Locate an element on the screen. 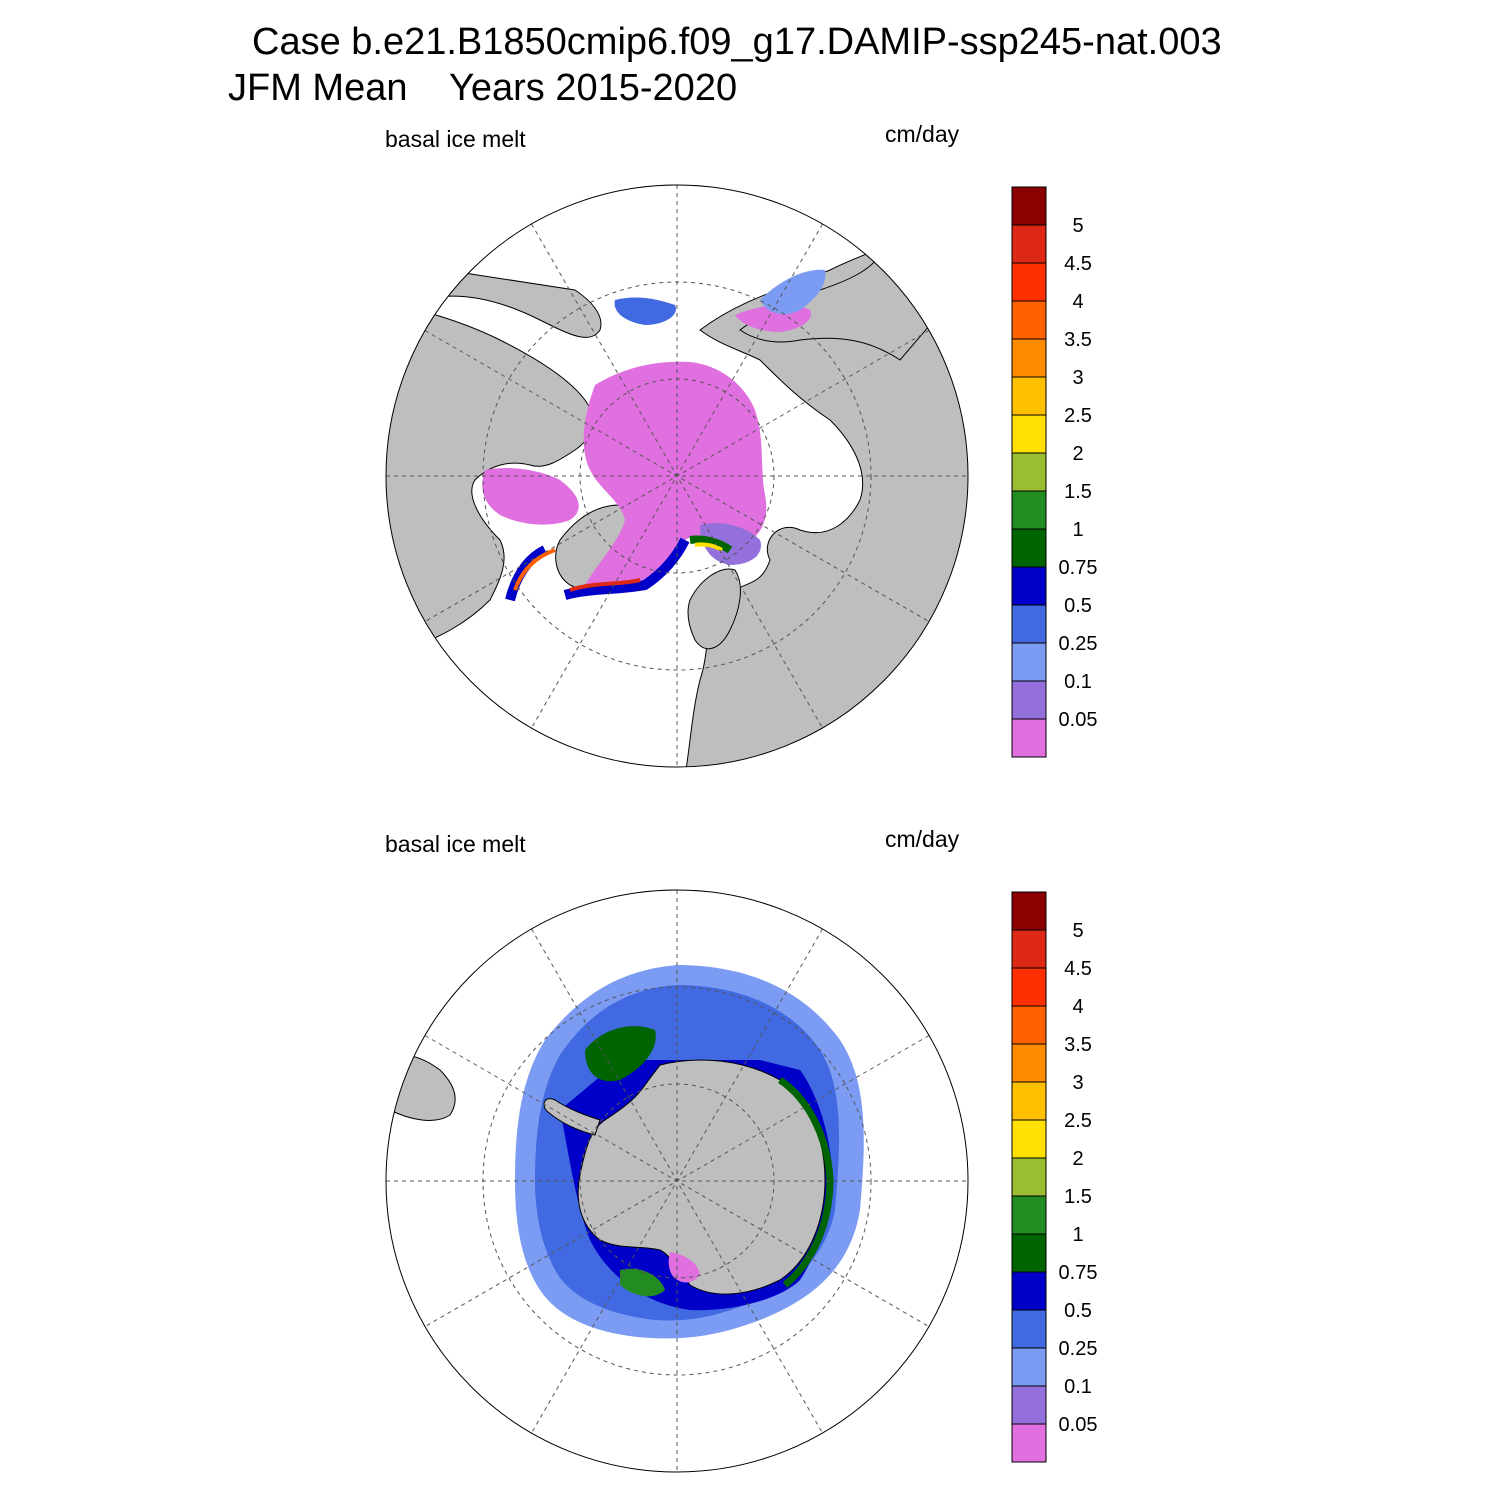 This screenshot has width=1500, height=1500. south-colorbar-tick-label: 3.5 is located at coordinates (1078, 1045).